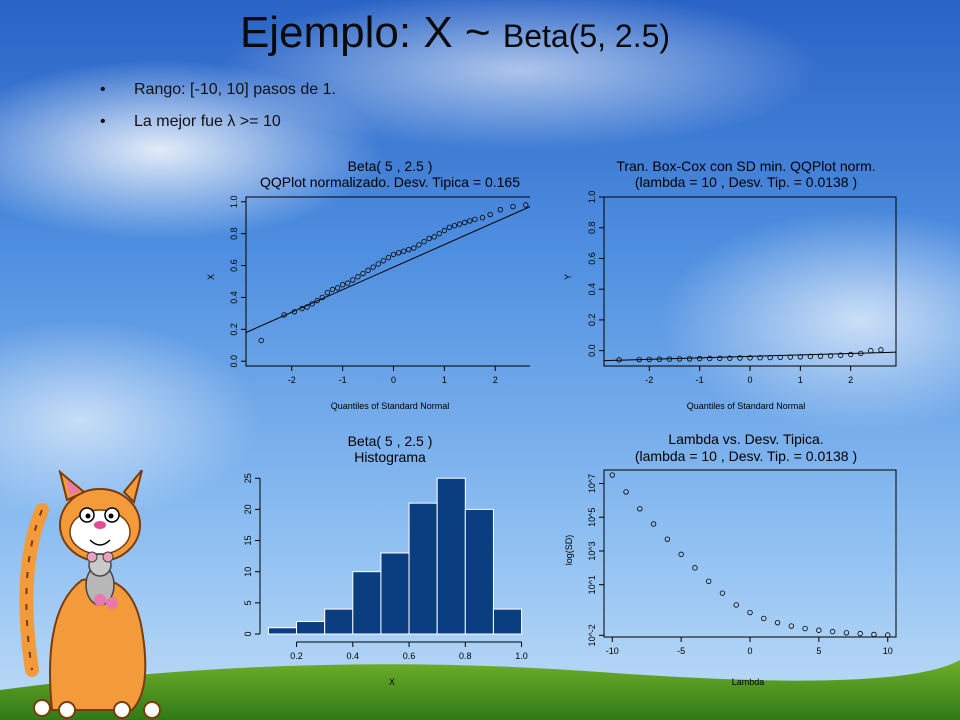 The image size is (960, 720). Describe the element at coordinates (681, 651) in the screenshot. I see `x-tick-label: -5` at that location.